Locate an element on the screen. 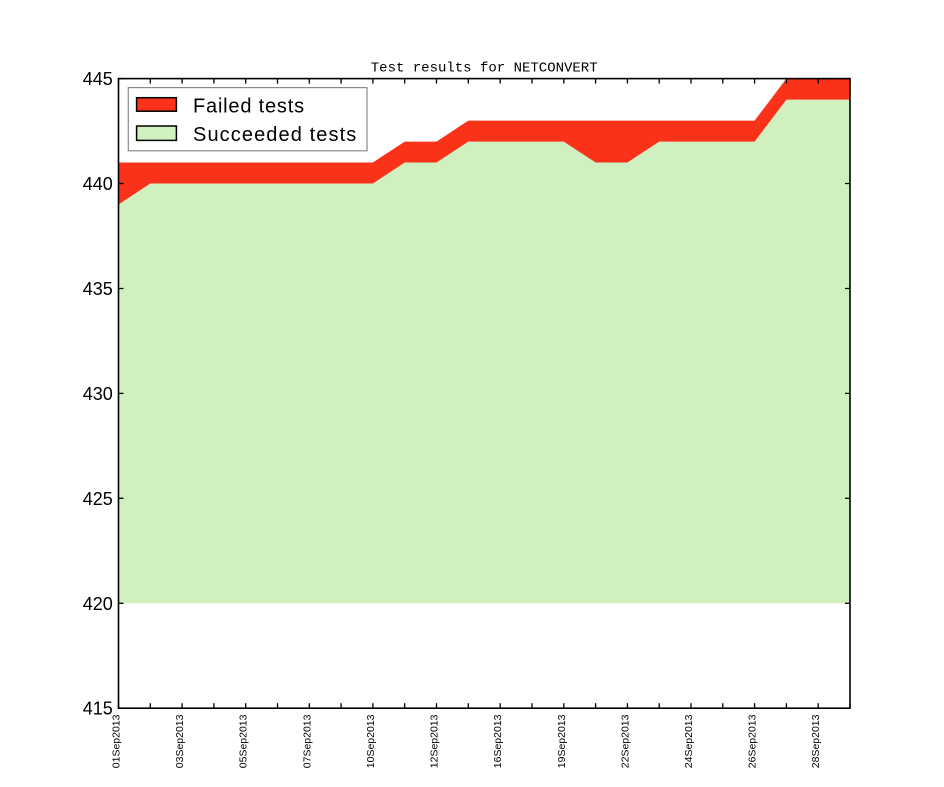  svg-text: 425 is located at coordinates (98, 499).